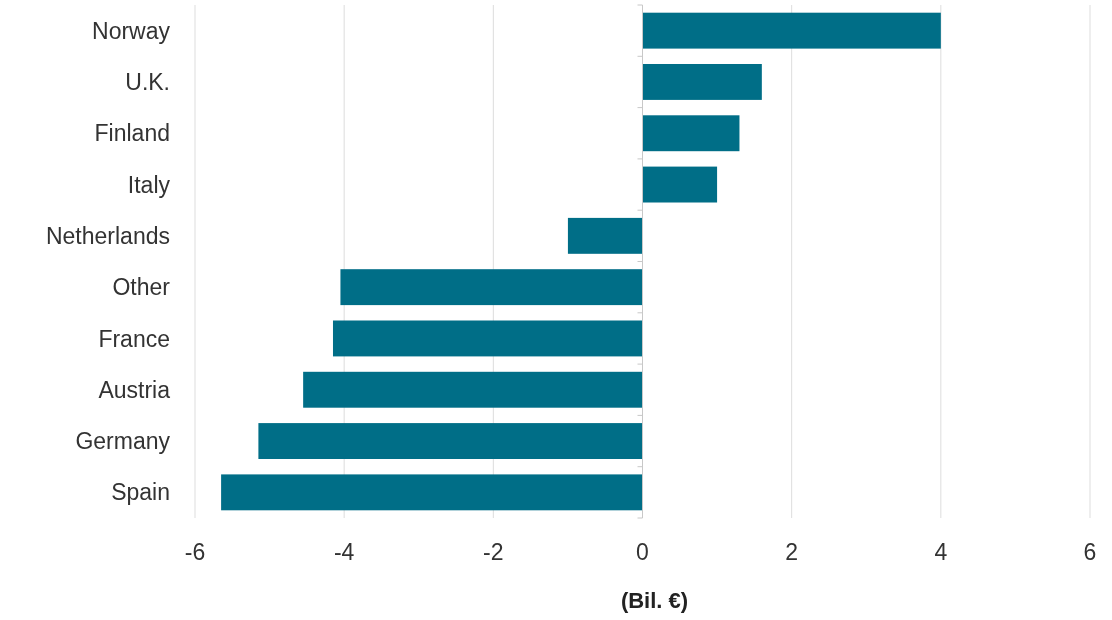 The width and height of the screenshot is (1112, 620). What do you see at coordinates (493, 552) in the screenshot?
I see `x-tick-label: -2` at bounding box center [493, 552].